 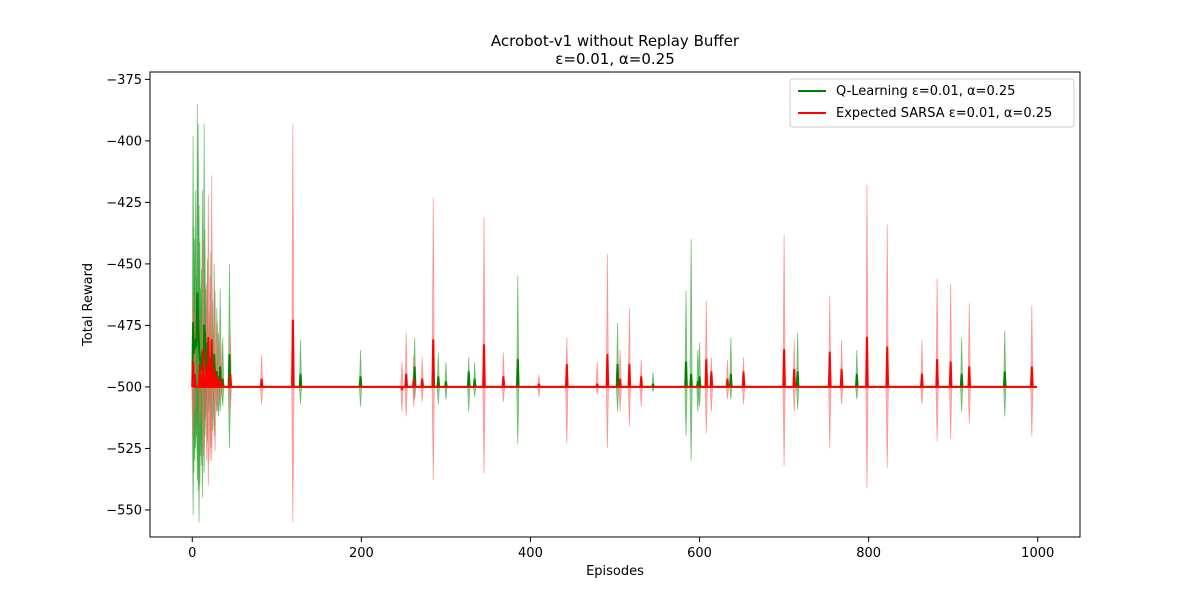 What do you see at coordinates (361, 553) in the screenshot?
I see `x-tick-label: 200` at bounding box center [361, 553].